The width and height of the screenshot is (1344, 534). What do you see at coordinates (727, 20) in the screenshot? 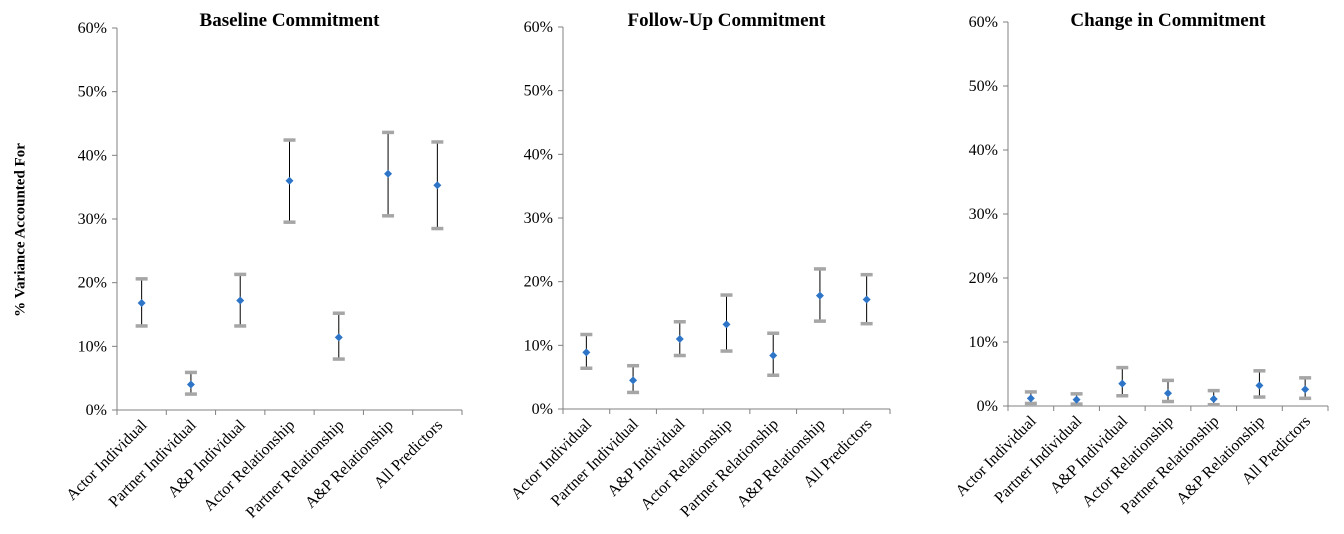
I see `chart-title: Follow-Up Commitment` at bounding box center [727, 20].